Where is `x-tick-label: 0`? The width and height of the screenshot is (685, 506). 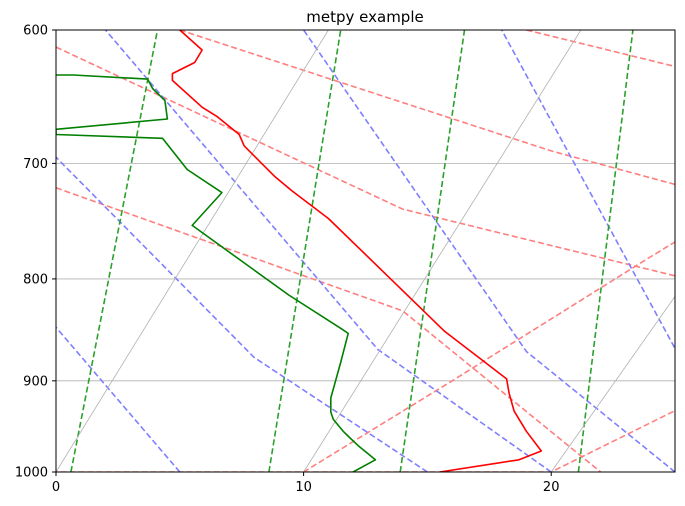 x-tick-label: 0 is located at coordinates (56, 487).